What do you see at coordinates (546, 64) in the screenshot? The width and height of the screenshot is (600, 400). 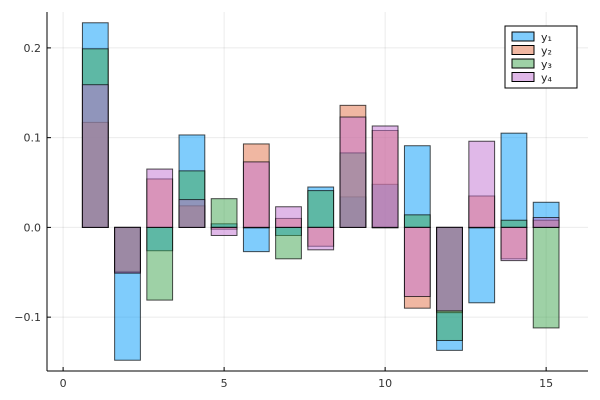 I see `legend-label-3: y₃` at bounding box center [546, 64].